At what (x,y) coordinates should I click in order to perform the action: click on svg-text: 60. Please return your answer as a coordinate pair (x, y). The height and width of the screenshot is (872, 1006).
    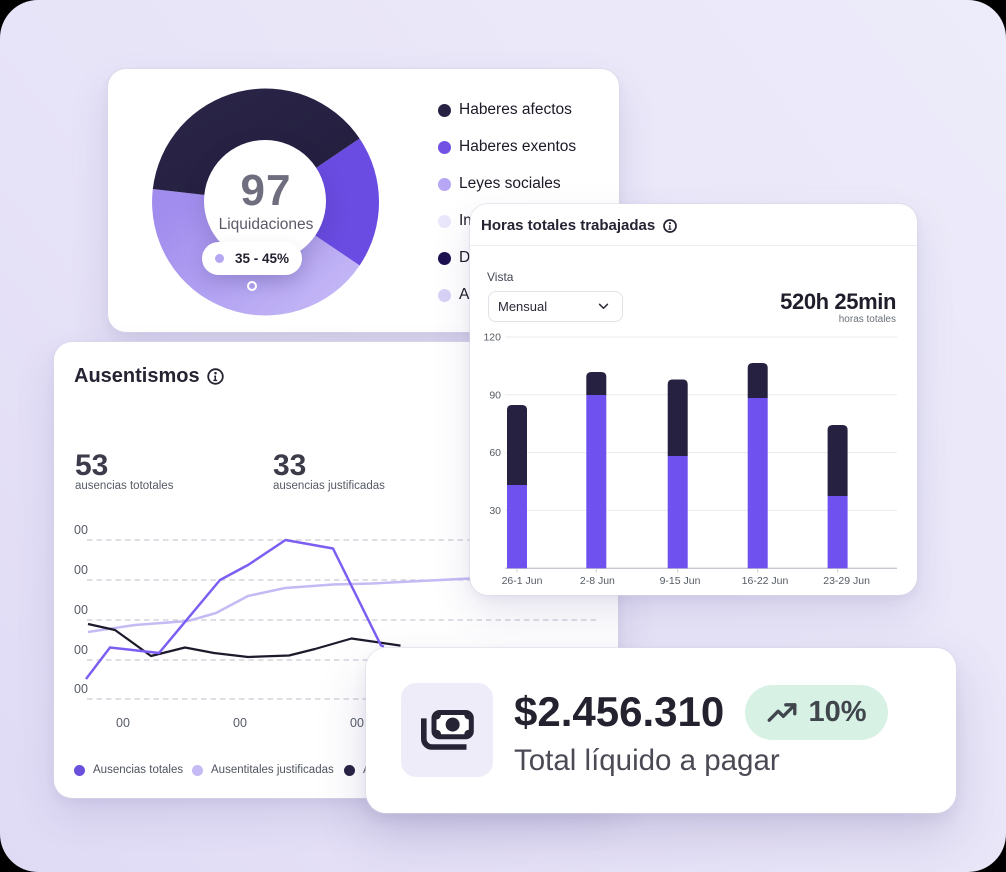
    Looking at the image, I should click on (495, 453).